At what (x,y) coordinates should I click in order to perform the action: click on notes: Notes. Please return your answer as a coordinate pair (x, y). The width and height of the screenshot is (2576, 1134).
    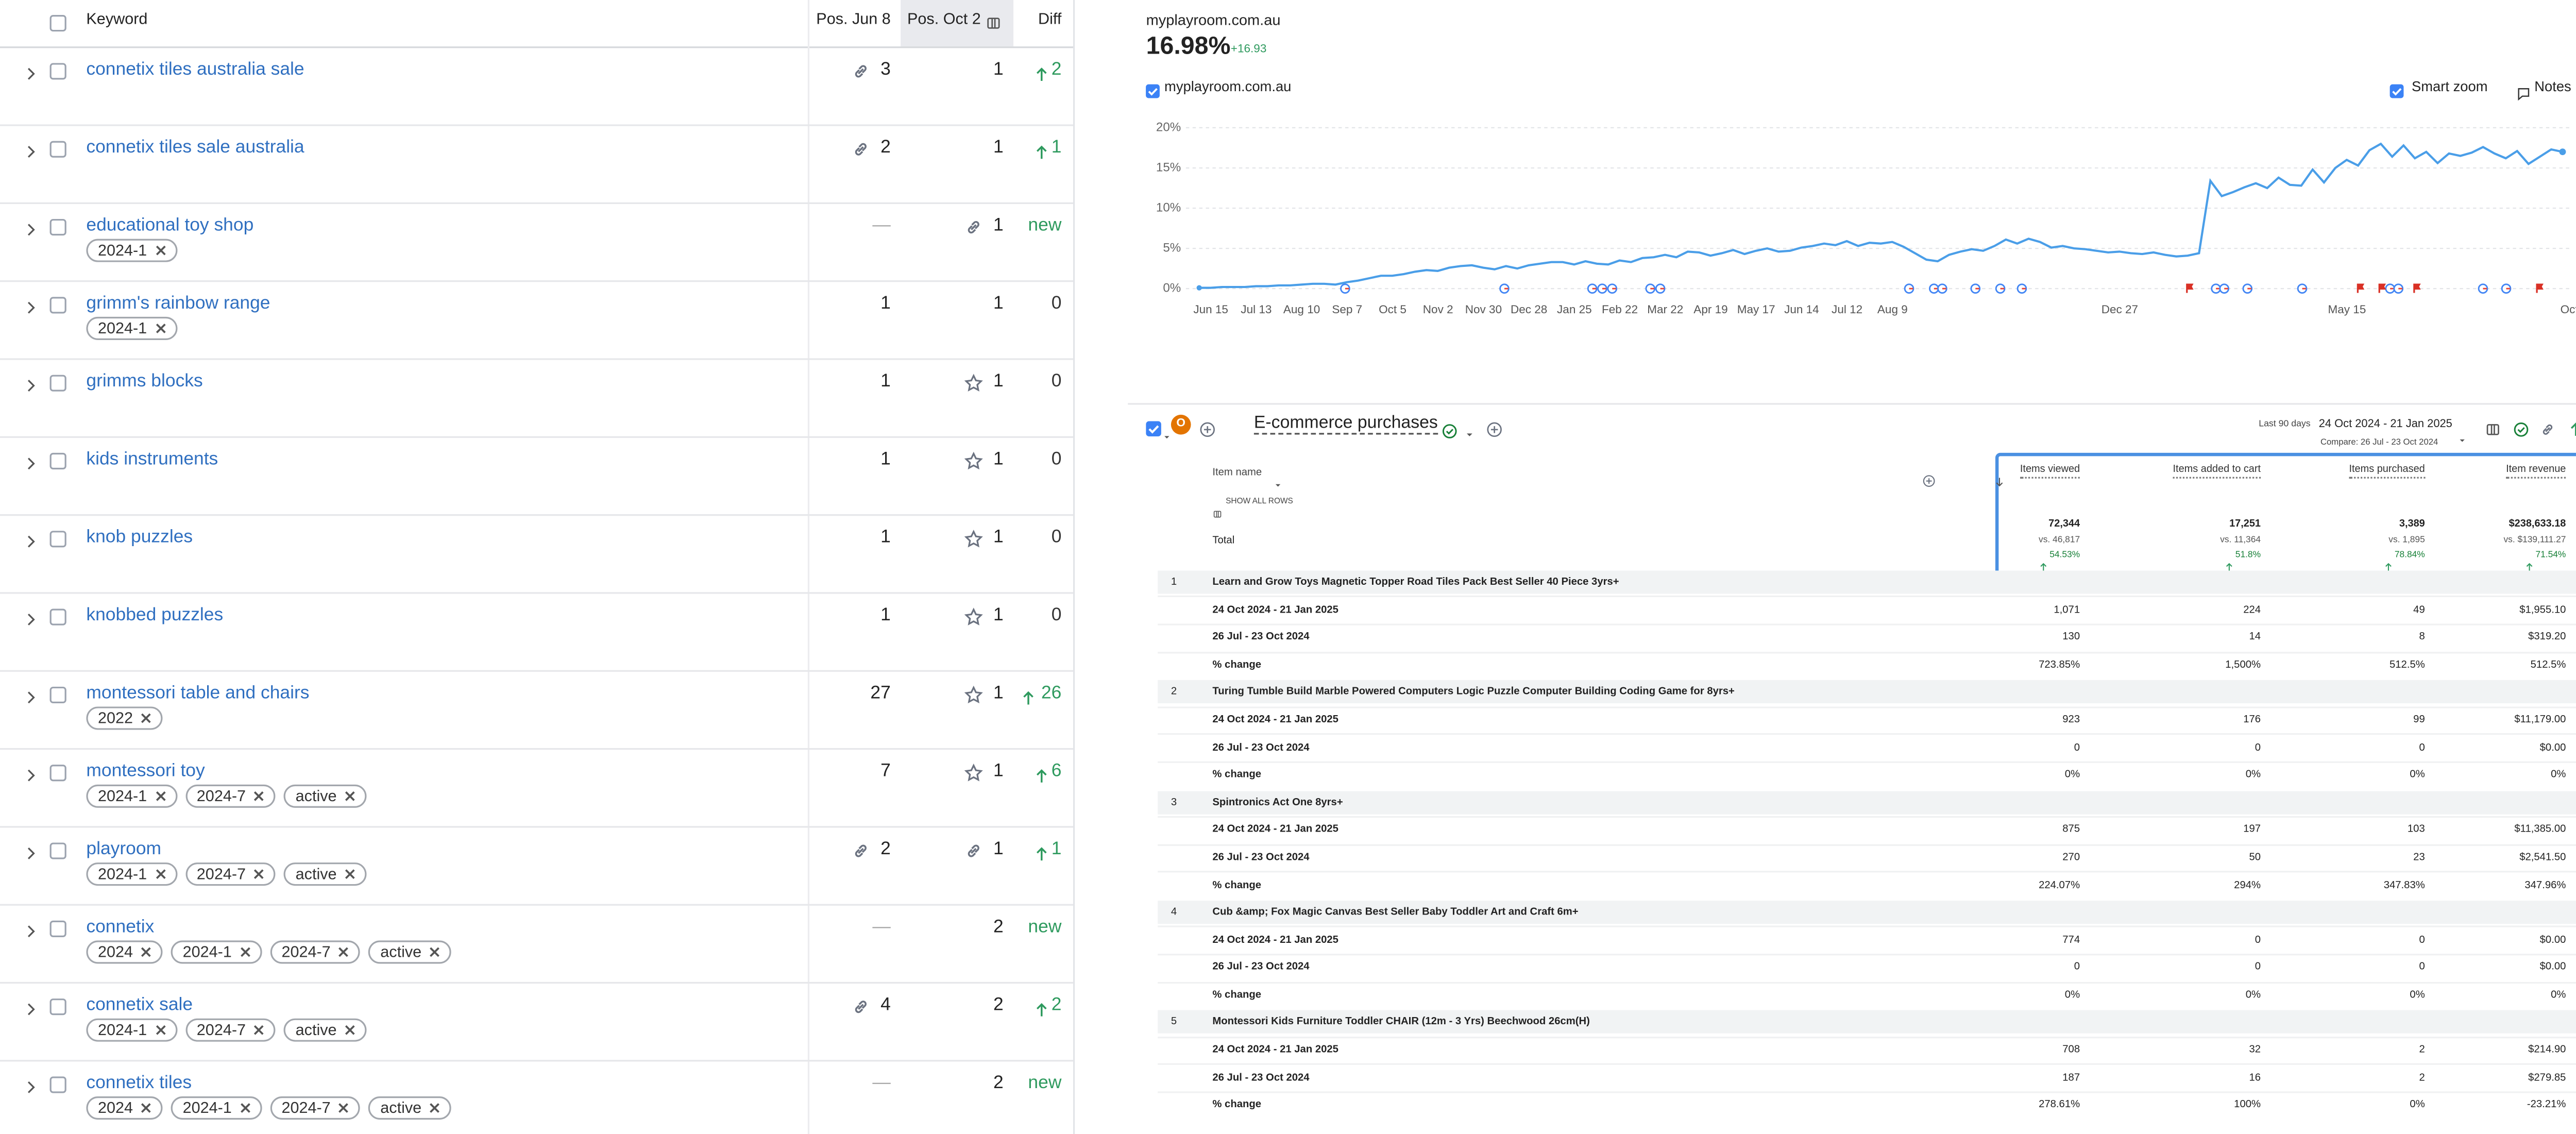
    Looking at the image, I should click on (2552, 86).